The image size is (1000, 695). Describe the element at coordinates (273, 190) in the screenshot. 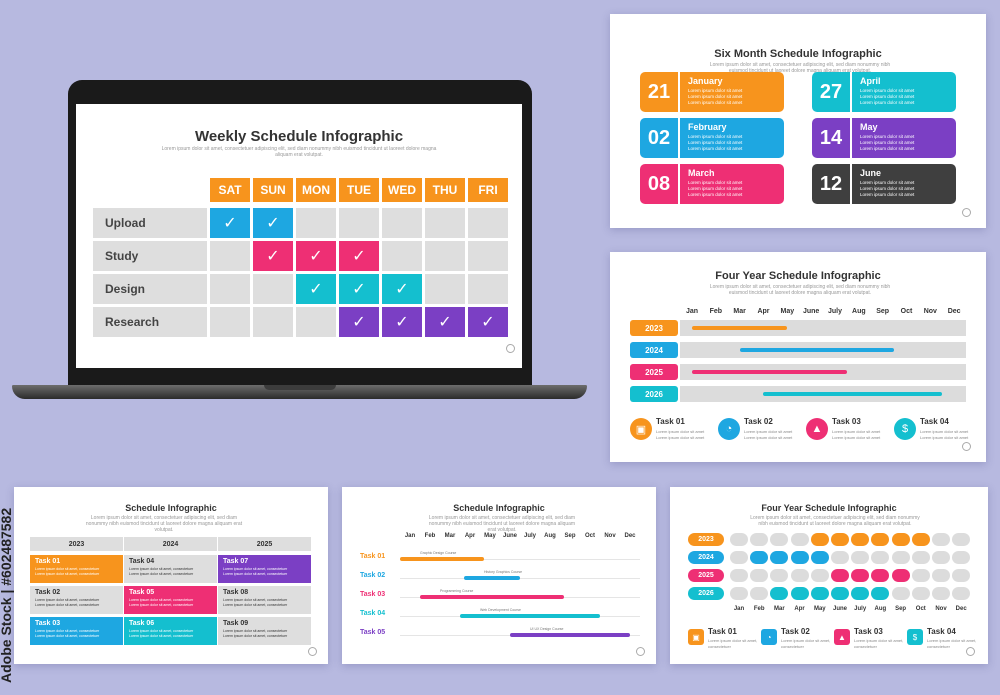

I see `day-header-sun: SUN` at that location.